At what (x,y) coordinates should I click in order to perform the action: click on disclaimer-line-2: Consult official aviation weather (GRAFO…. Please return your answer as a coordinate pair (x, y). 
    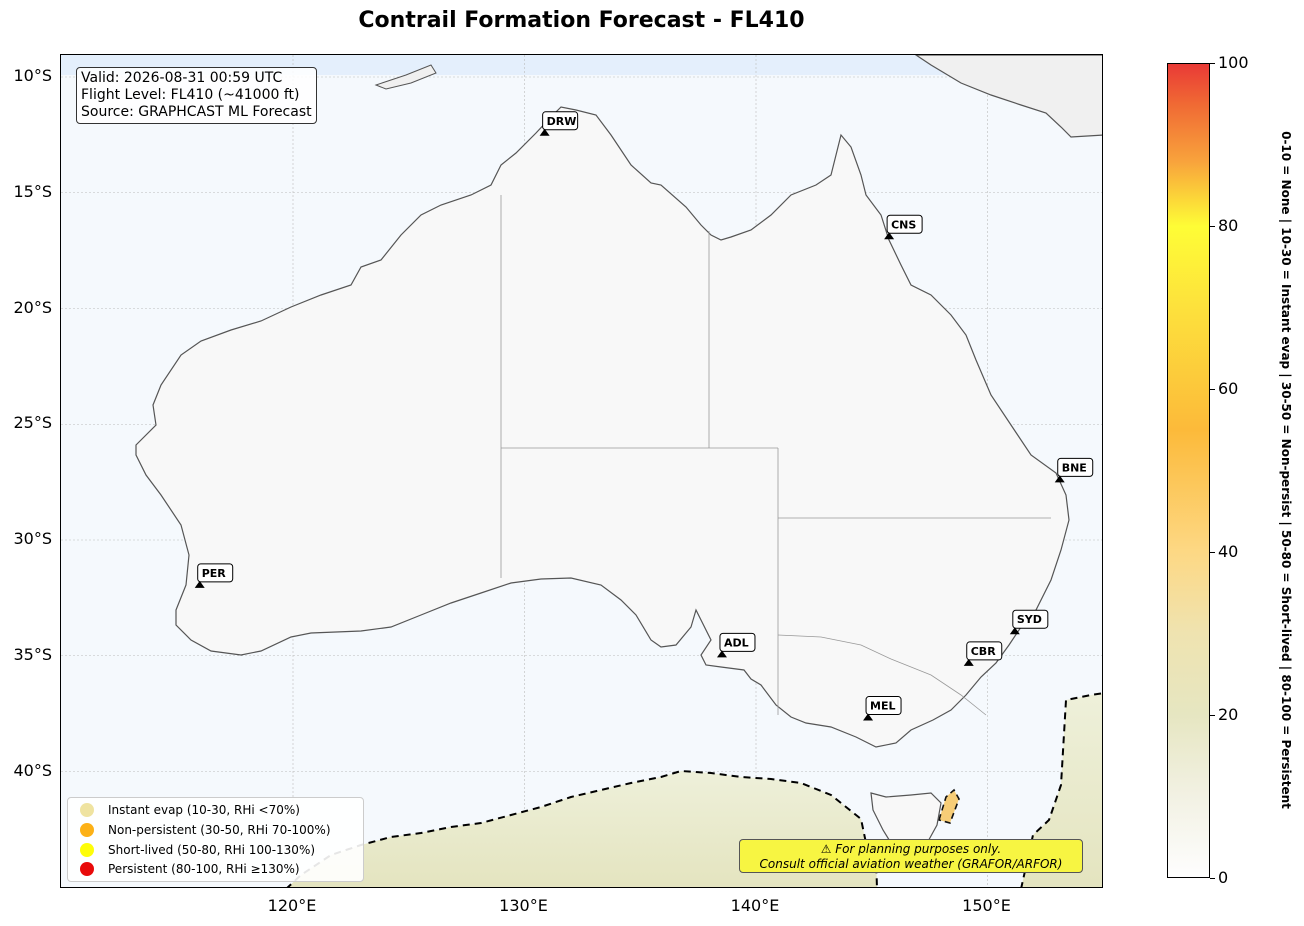
    Looking at the image, I should click on (911, 864).